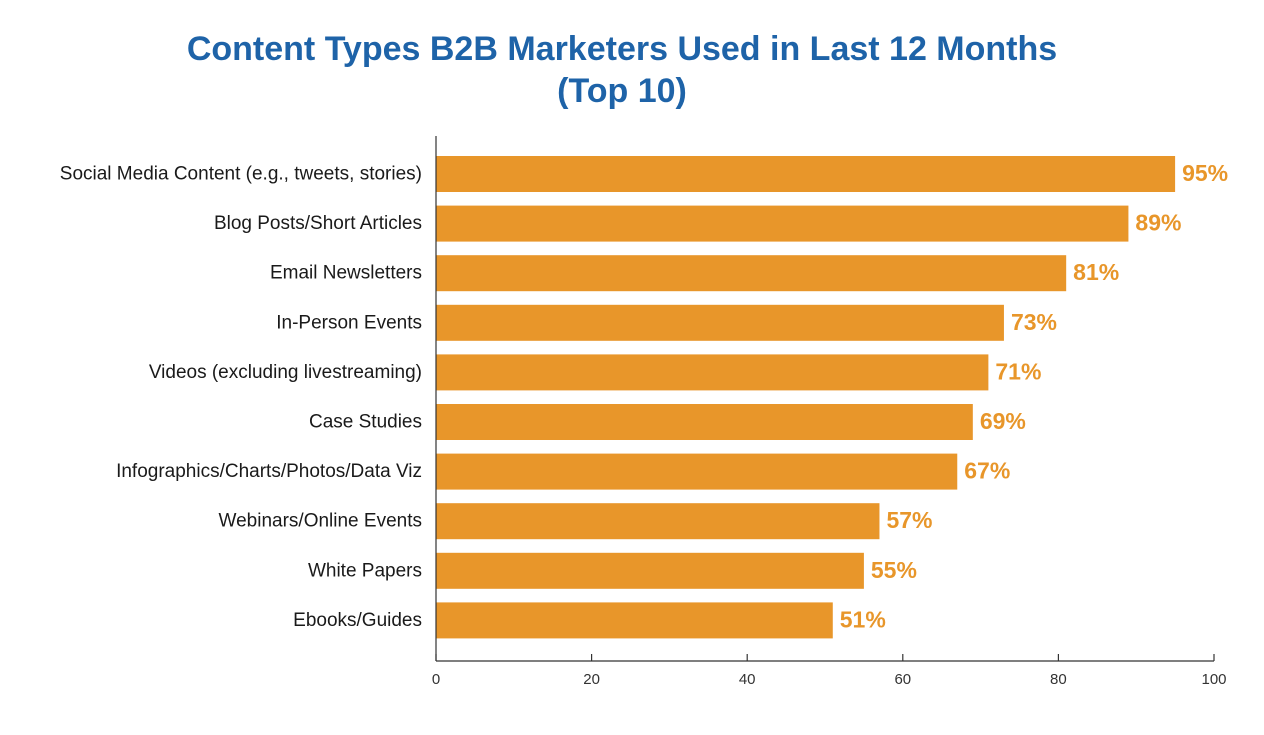 This screenshot has height=735, width=1264. Describe the element at coordinates (863, 619) in the screenshot. I see `value-label: 51%` at that location.